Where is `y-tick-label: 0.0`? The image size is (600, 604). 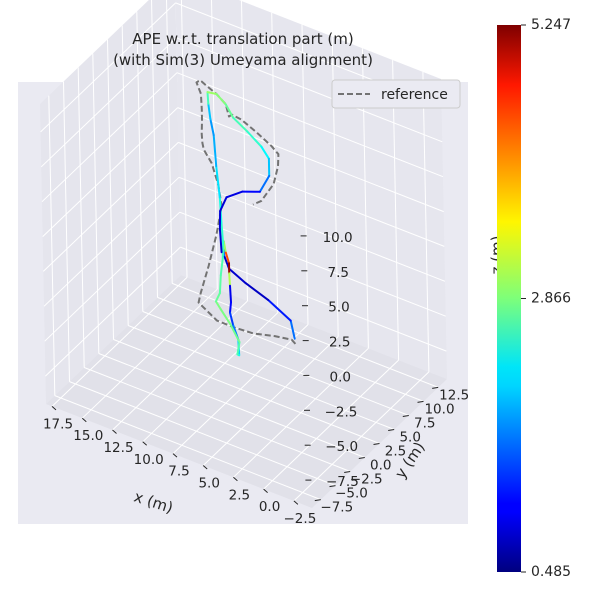
y-tick-label: 0.0 is located at coordinates (380, 466).